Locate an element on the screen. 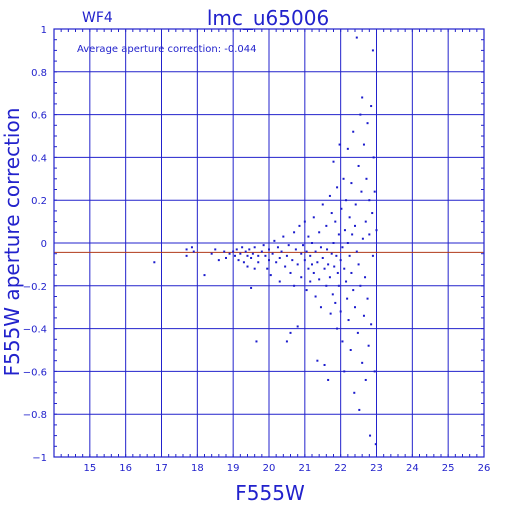 This screenshot has width=512, height=512. x-tick-label: 18 is located at coordinates (197, 468).